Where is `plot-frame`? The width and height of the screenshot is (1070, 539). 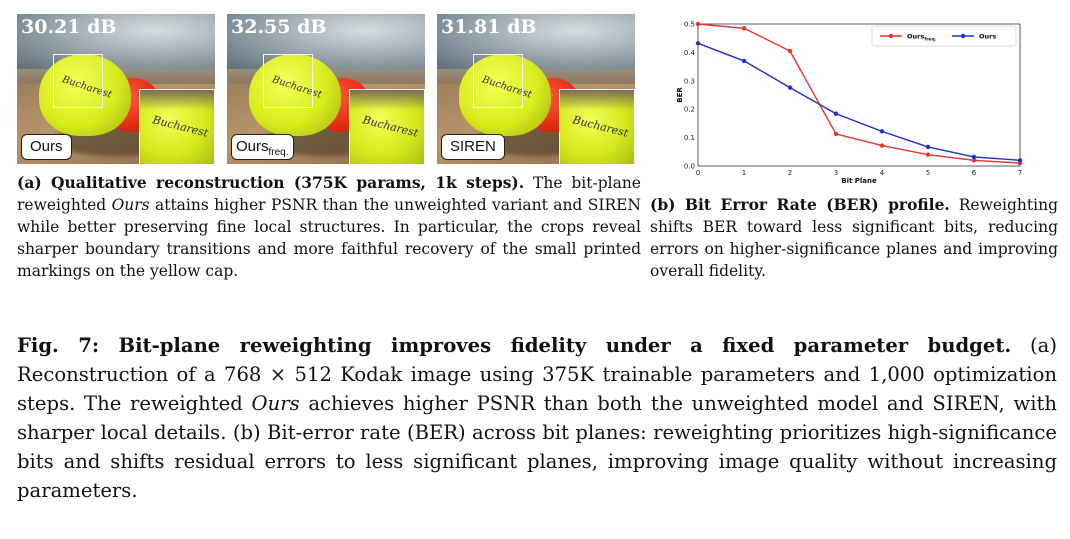 plot-frame is located at coordinates (859, 95).